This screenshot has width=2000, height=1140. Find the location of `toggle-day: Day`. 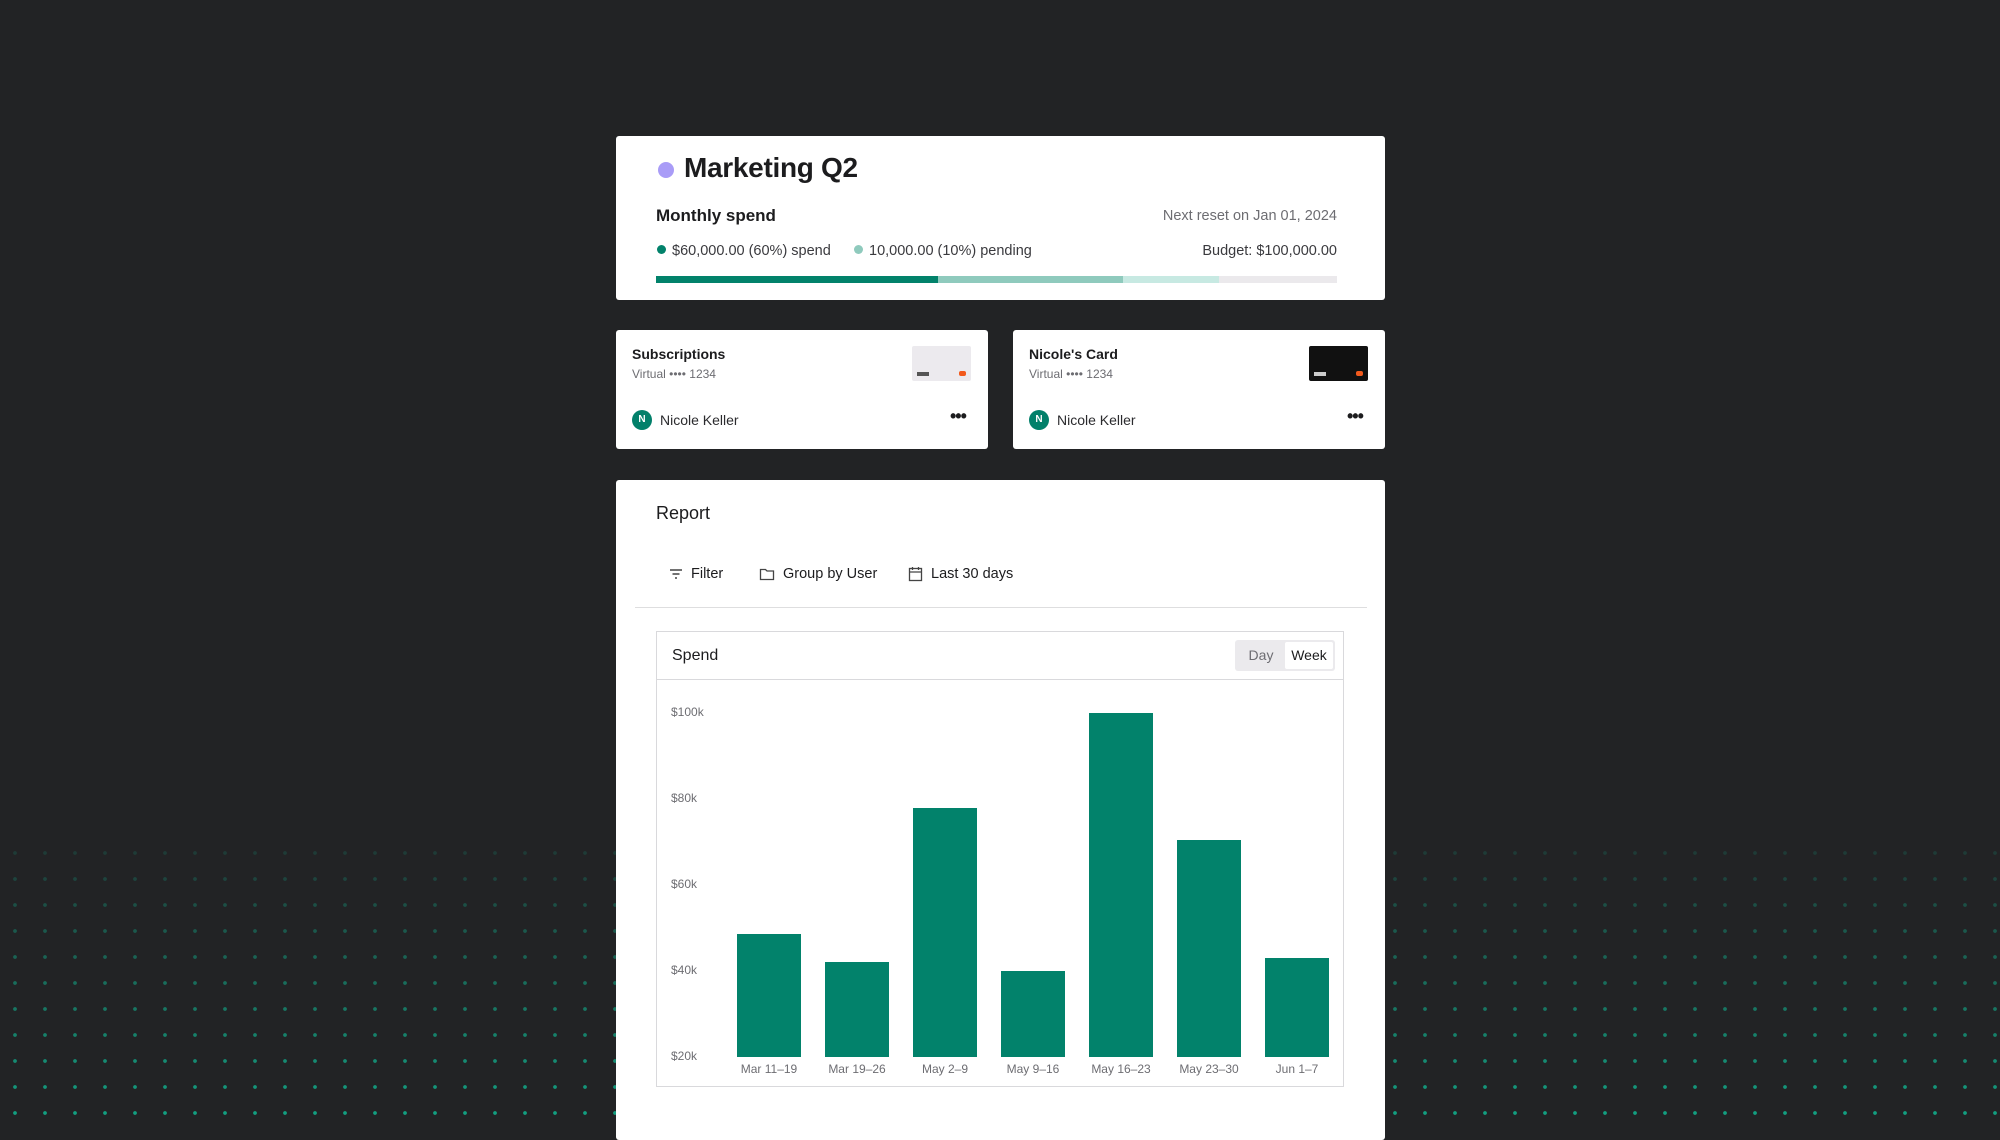

toggle-day: Day is located at coordinates (1261, 655).